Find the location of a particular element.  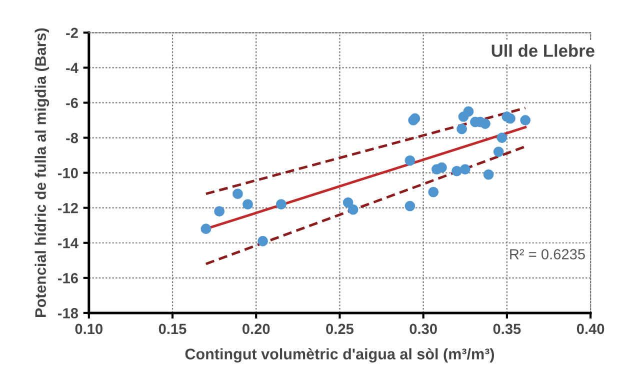

y-tick-label: -2 is located at coordinates (72, 33).